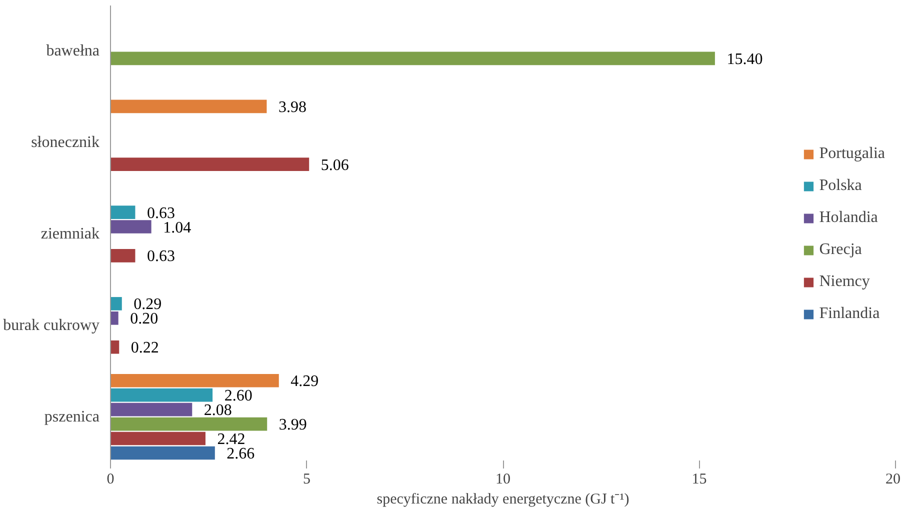  I want to click on legend-label: Niemcy, so click(844, 281).